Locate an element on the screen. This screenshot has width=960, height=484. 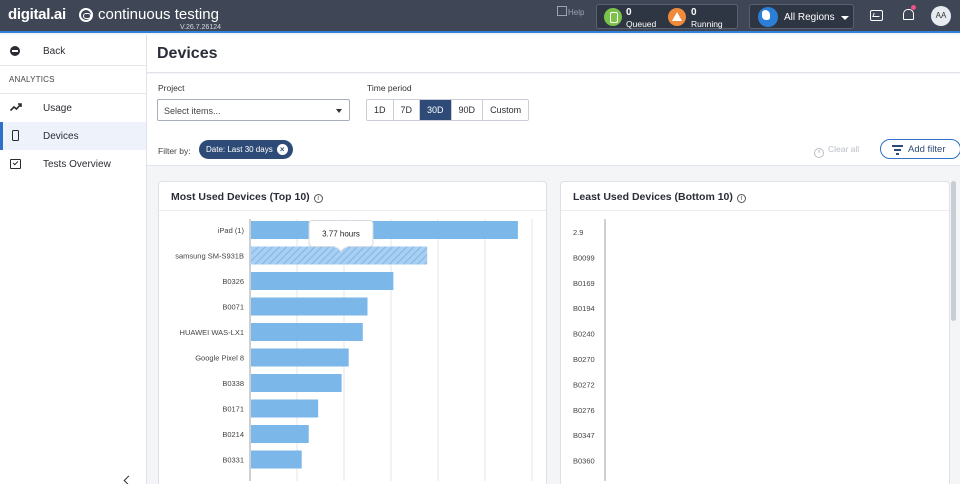
caret-down-icon is located at coordinates (339, 111).